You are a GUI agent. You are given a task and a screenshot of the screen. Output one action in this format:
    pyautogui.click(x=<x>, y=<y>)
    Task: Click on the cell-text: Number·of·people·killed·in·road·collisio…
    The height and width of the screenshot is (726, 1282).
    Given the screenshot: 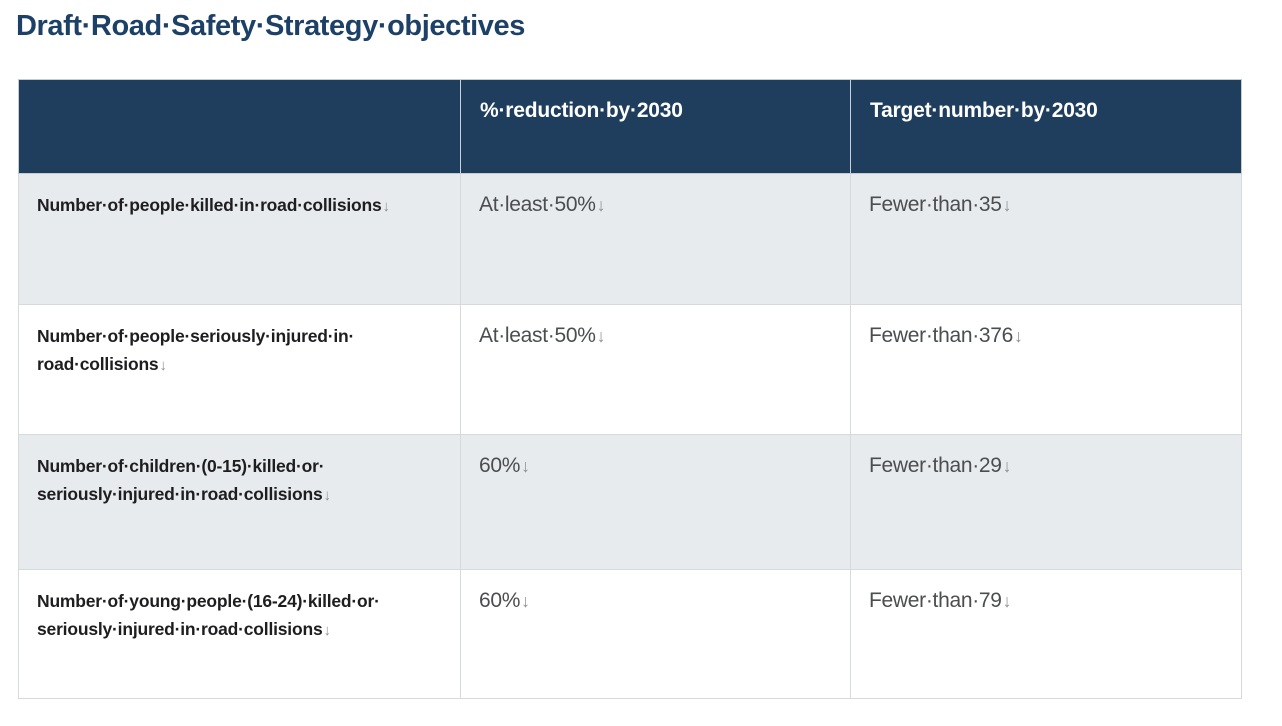 What is the action you would take?
    pyautogui.click(x=209, y=205)
    